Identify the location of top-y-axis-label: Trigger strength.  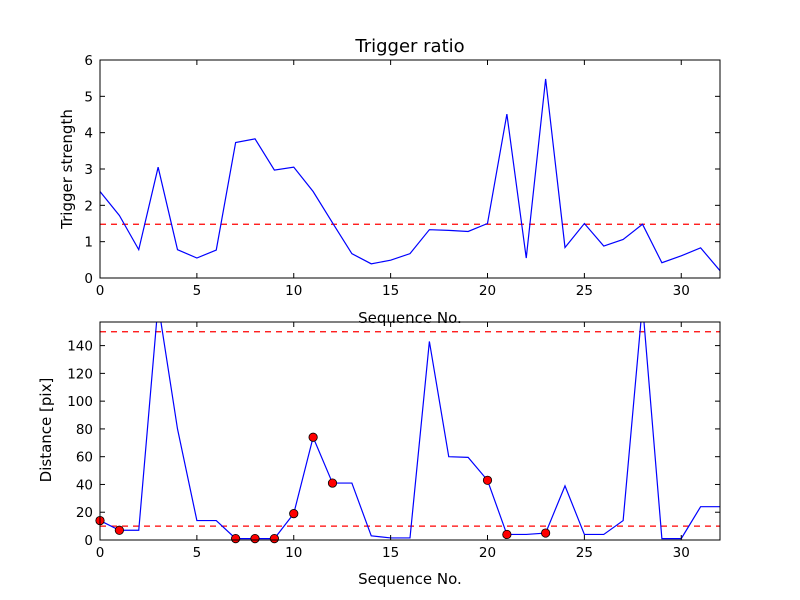
(67, 169).